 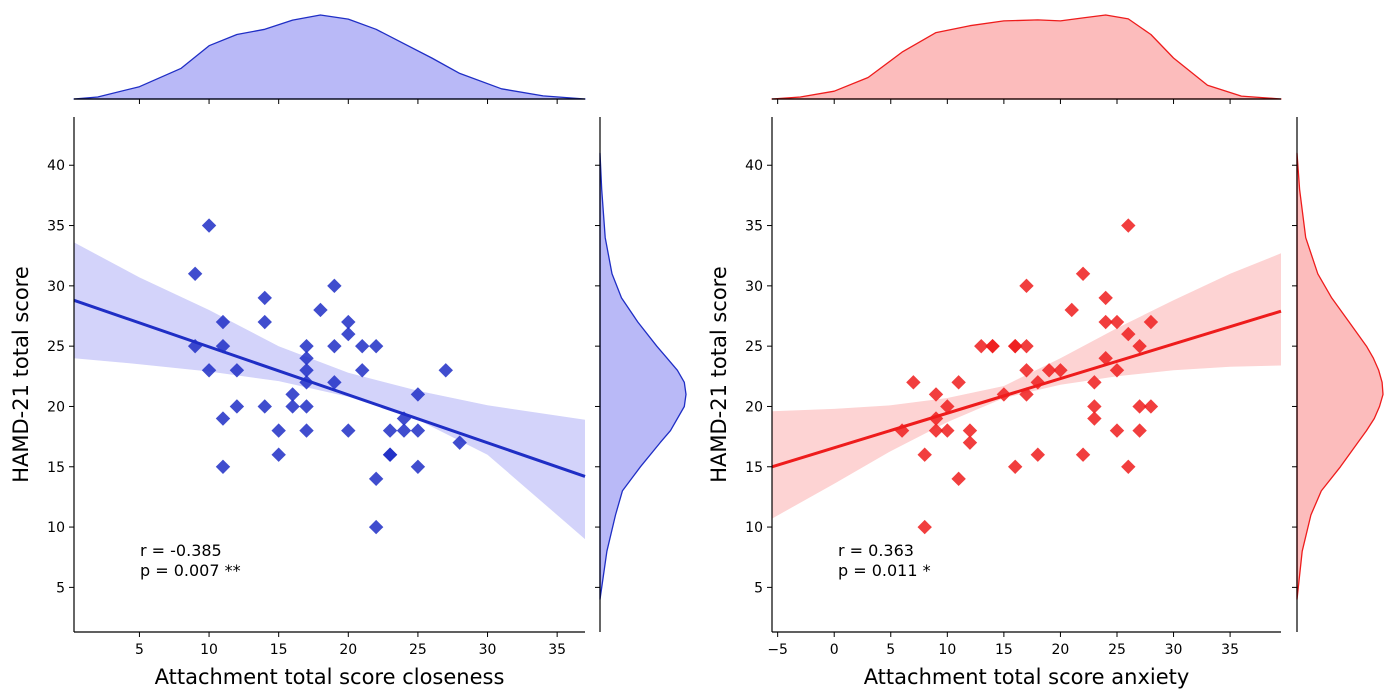 I want to click on x-tick-label: 10, so click(x=209, y=650).